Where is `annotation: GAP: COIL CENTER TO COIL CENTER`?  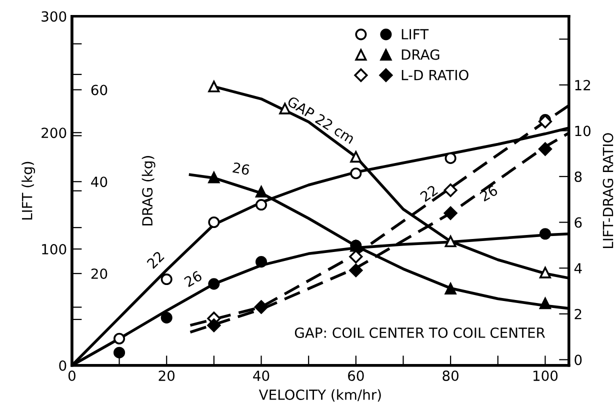 annotation: GAP: COIL CENTER TO COIL CENTER is located at coordinates (420, 333).